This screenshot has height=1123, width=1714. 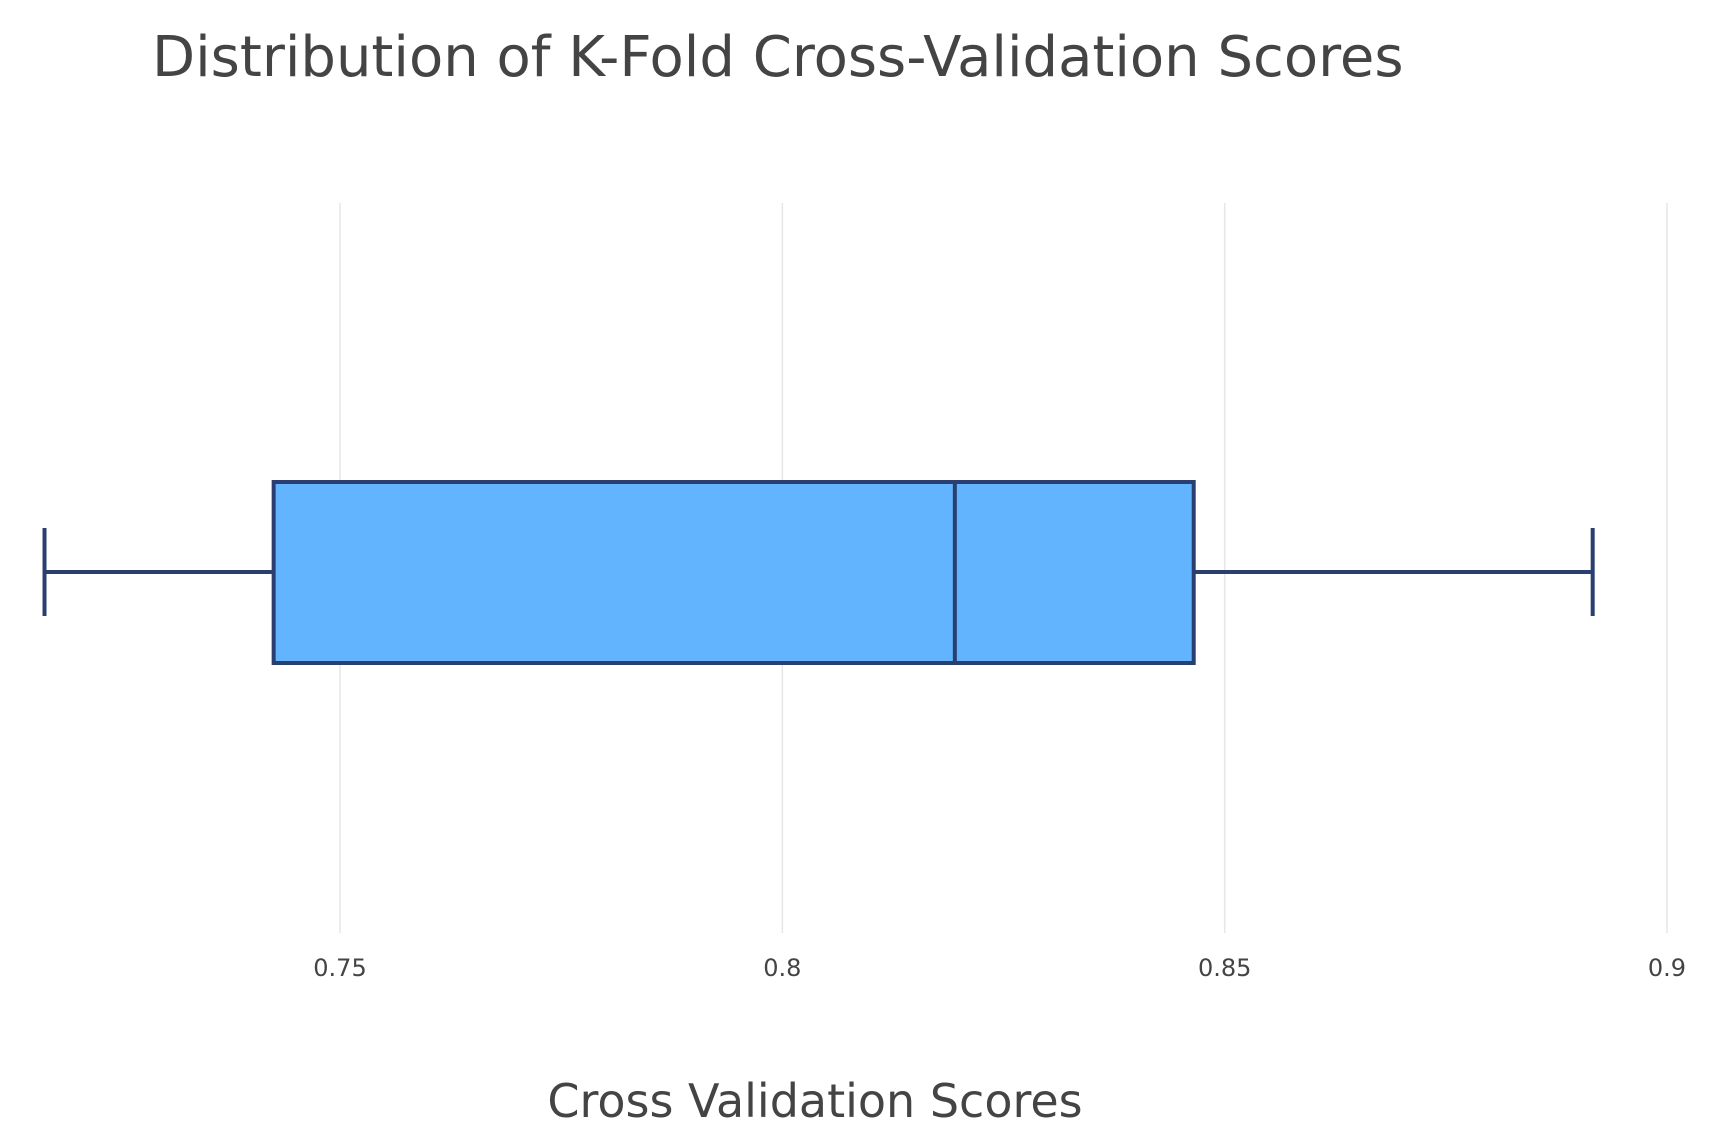 What do you see at coordinates (1224, 968) in the screenshot?
I see `x-tick-label: 0.85` at bounding box center [1224, 968].